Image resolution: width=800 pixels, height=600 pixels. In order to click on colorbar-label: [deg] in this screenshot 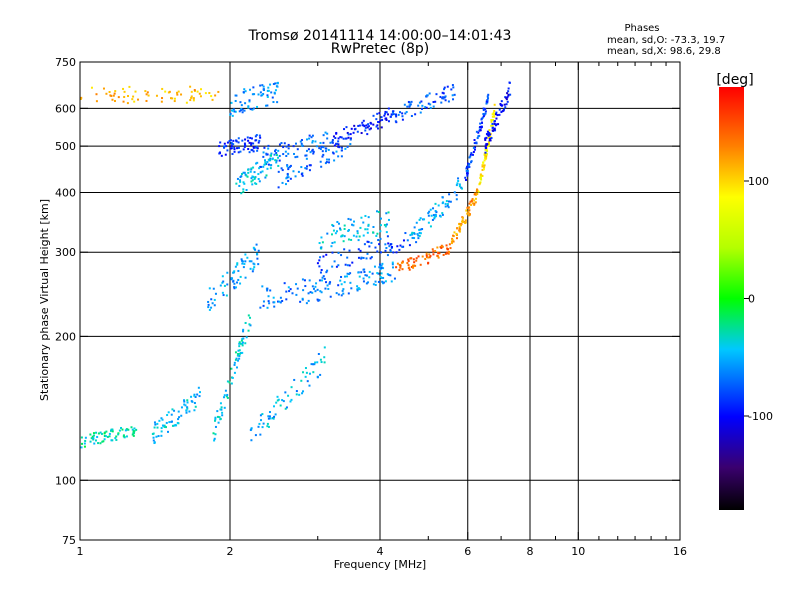, I will do `click(734, 80)`.